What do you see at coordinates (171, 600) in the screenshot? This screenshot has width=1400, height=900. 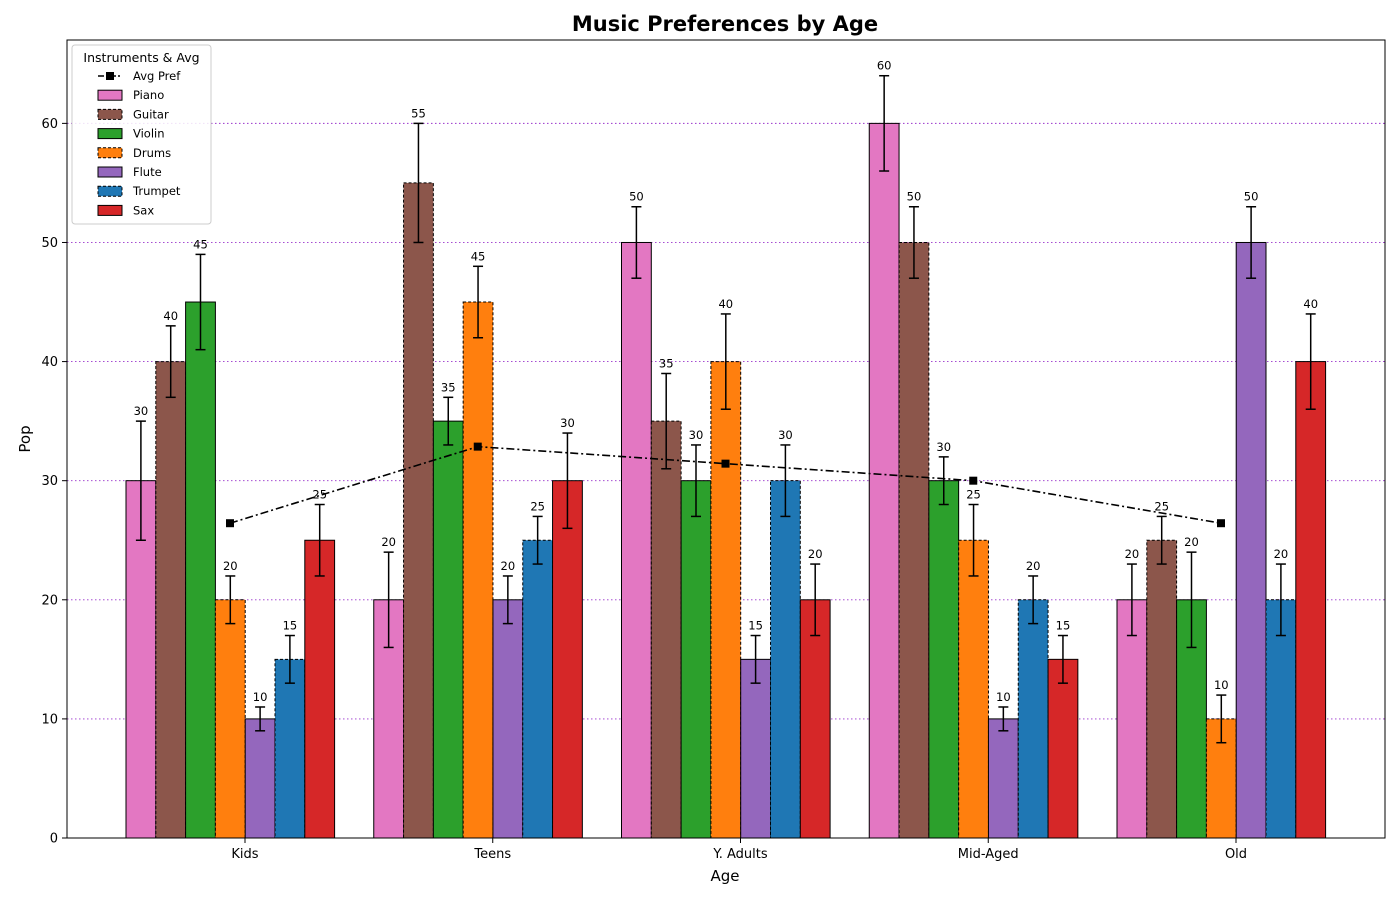 I see `bar-guitar-kids` at bounding box center [171, 600].